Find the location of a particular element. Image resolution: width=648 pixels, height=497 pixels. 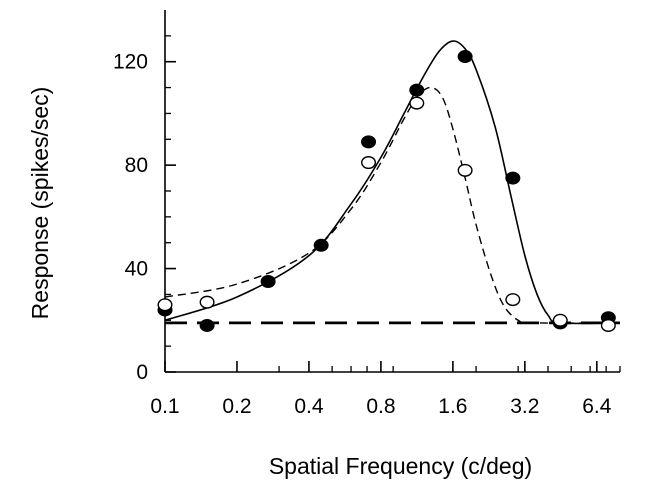

x-tick-label: 0.4 is located at coordinates (309, 406).